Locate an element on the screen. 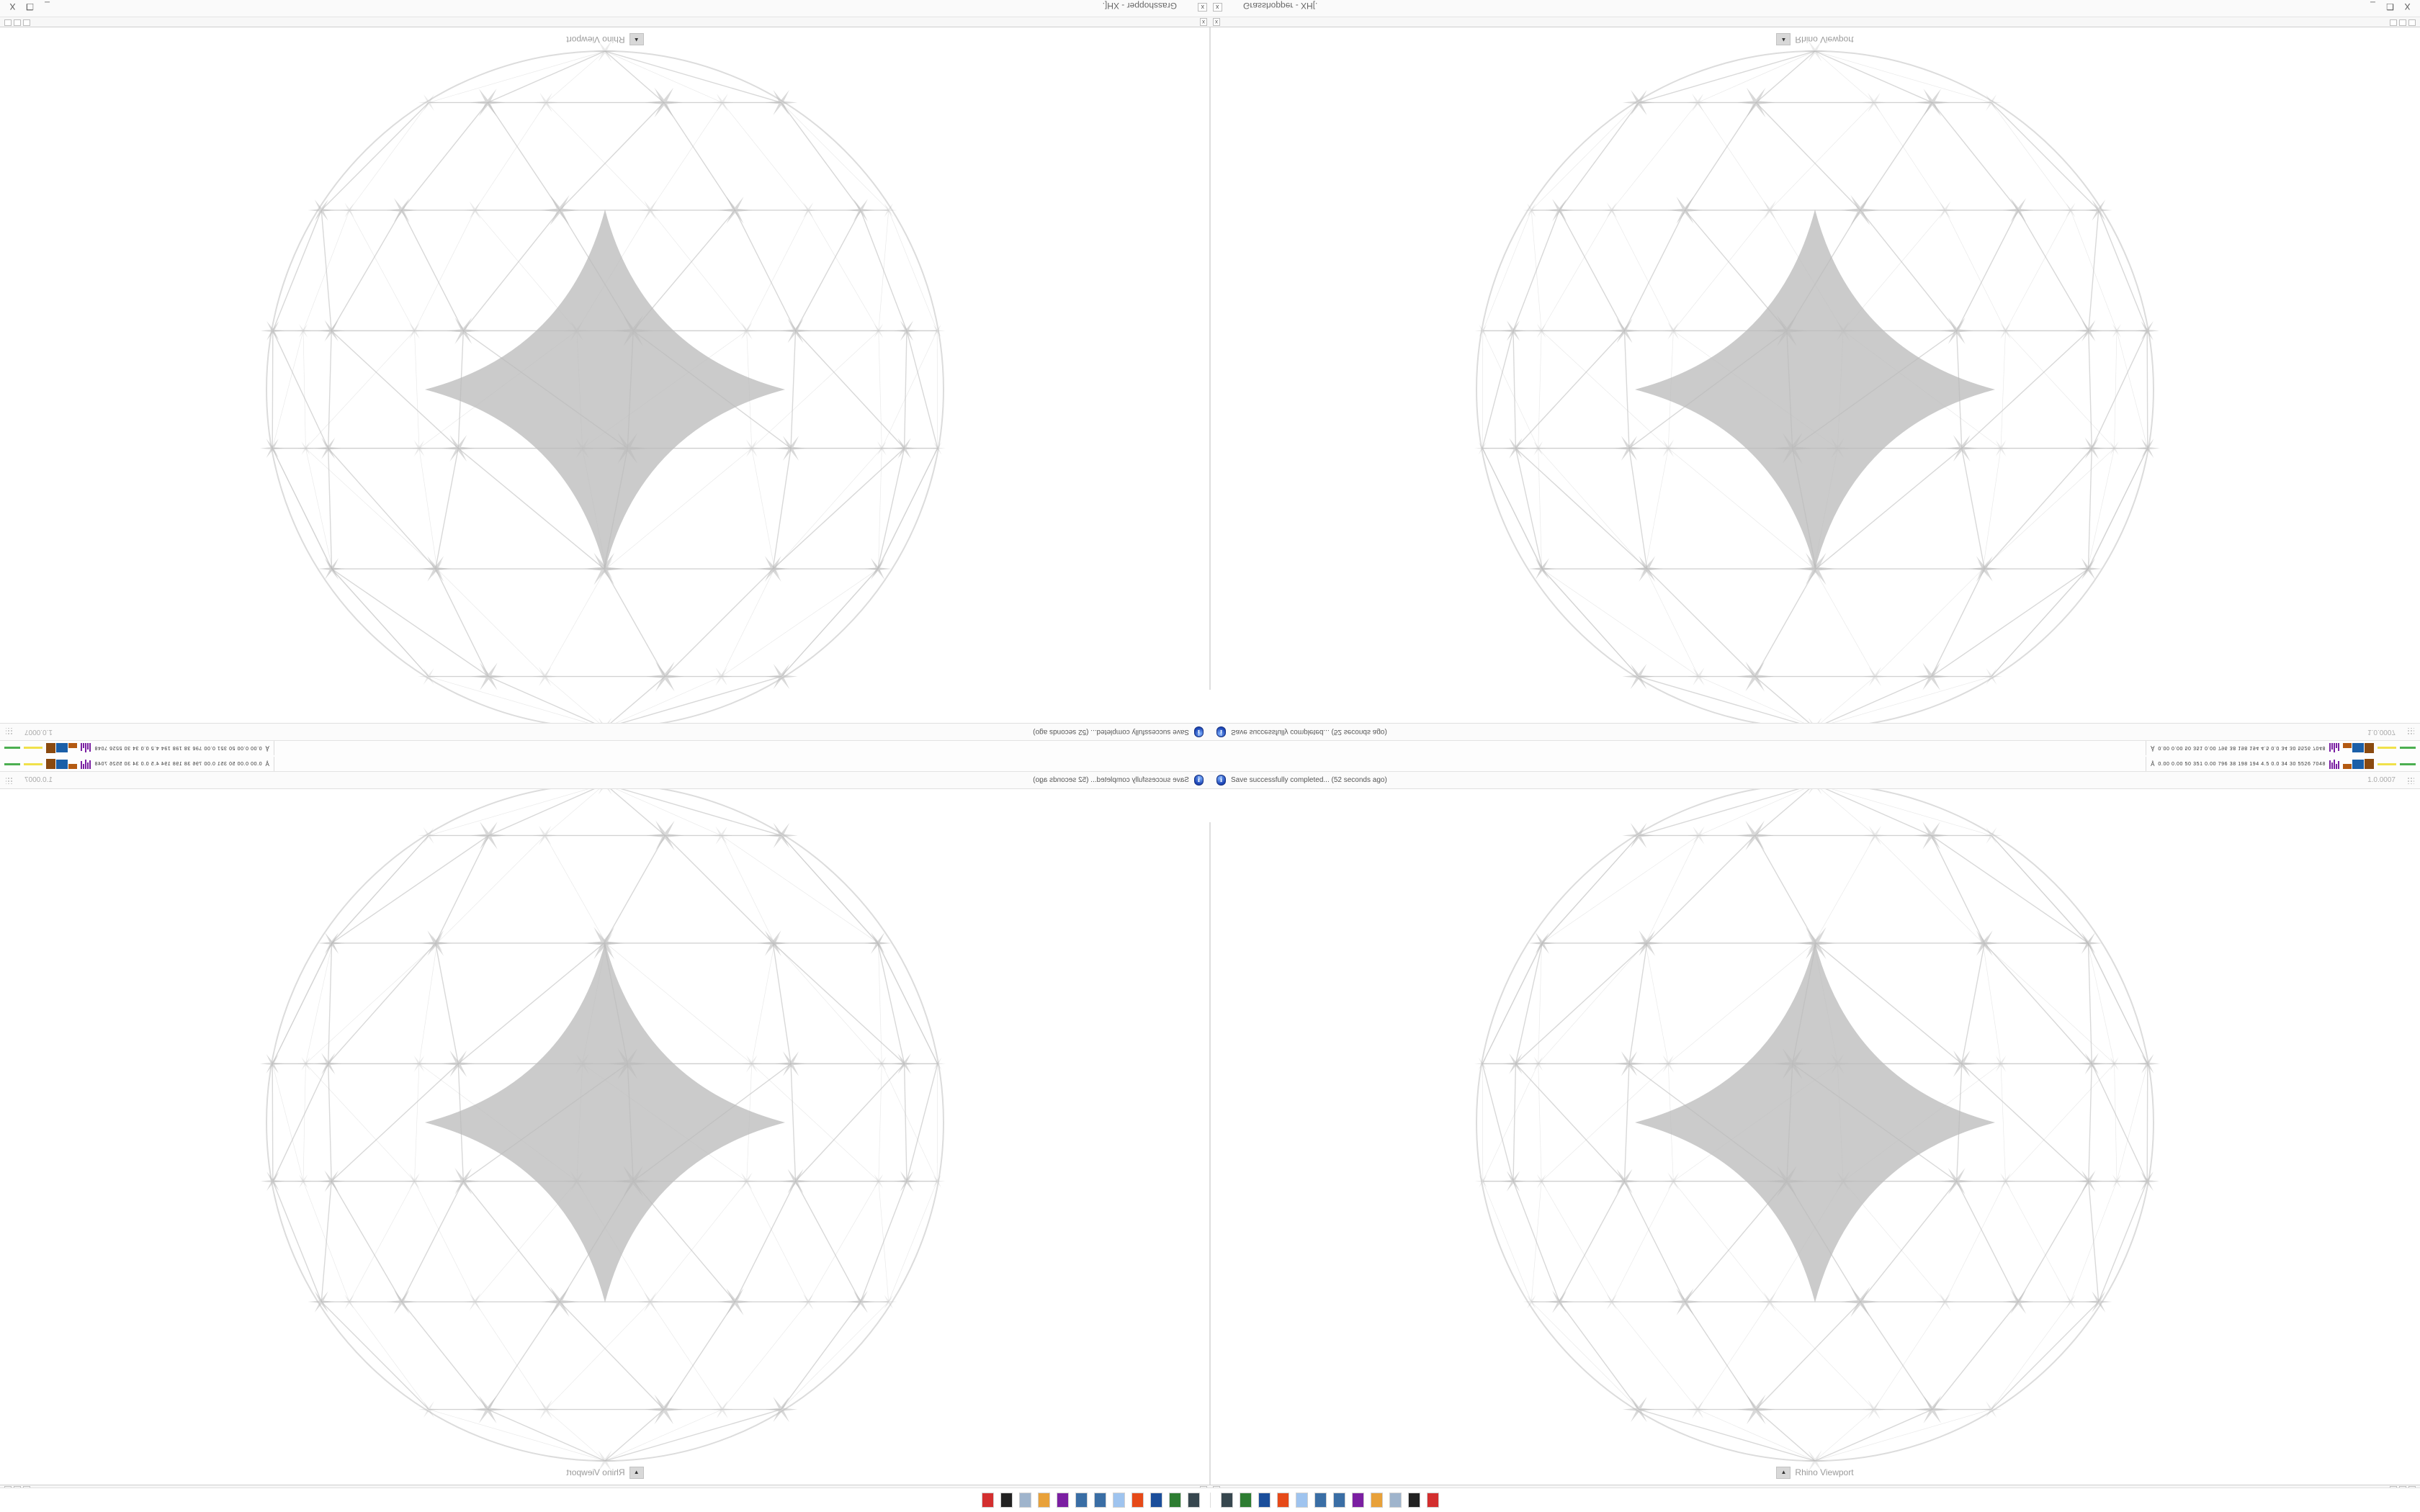  os-taskbar is located at coordinates (1210, 1500).